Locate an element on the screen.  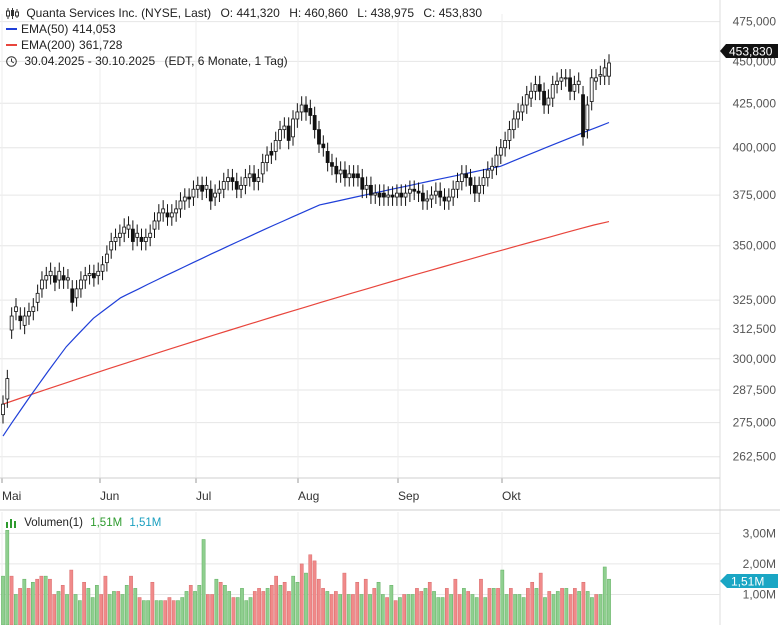
time-tick-label: Okt is located at coordinates (511, 496).